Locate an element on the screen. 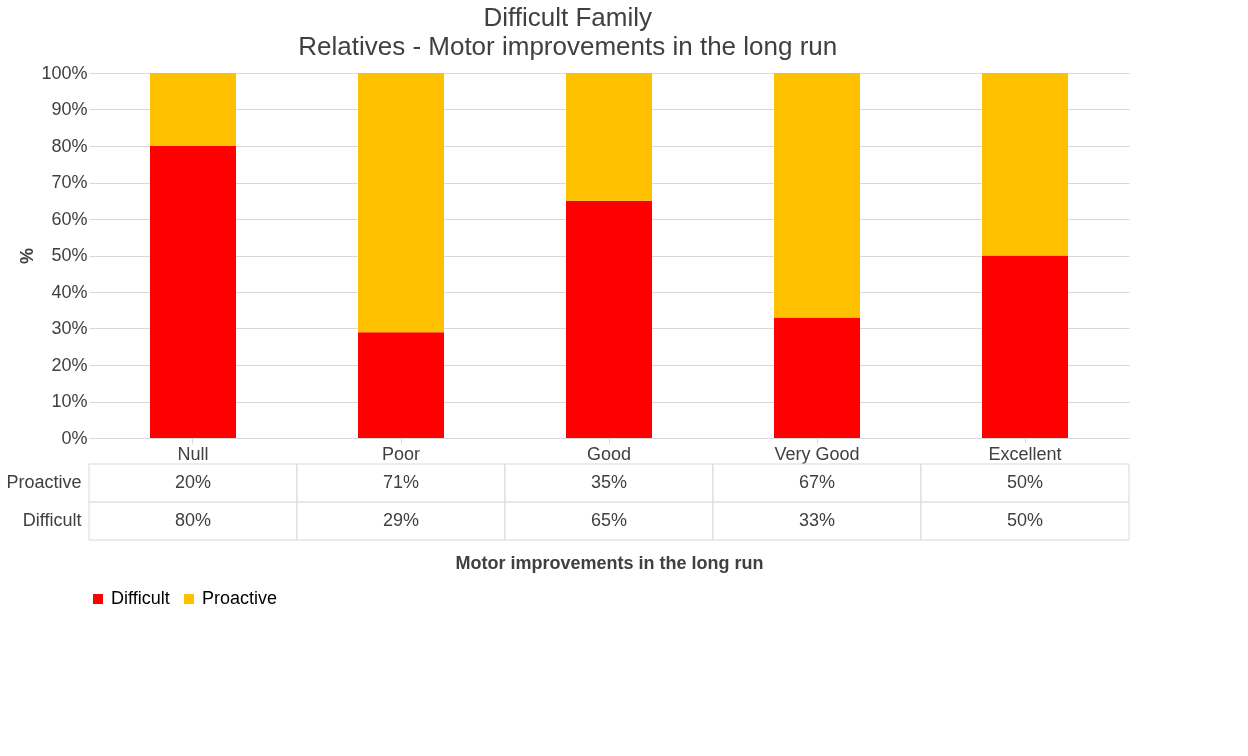  text: Proactive is located at coordinates (44, 482).